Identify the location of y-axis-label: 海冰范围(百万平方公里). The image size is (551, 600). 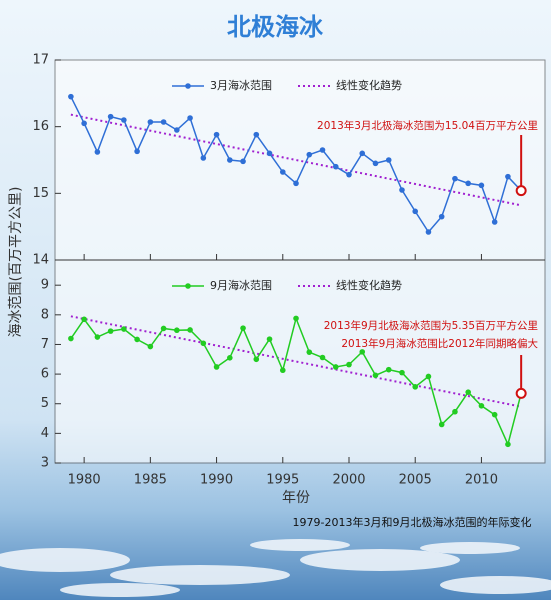
(15, 262).